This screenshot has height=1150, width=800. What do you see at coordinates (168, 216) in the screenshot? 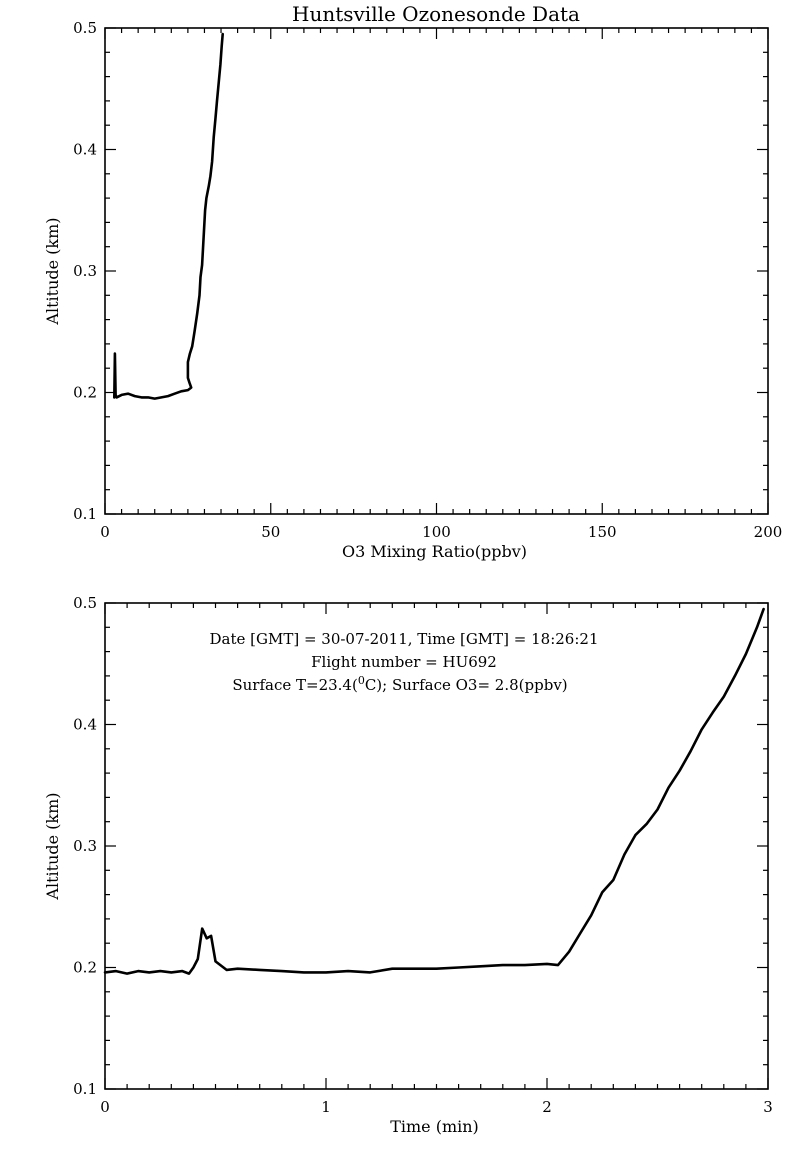
I see `profile-line` at bounding box center [168, 216].